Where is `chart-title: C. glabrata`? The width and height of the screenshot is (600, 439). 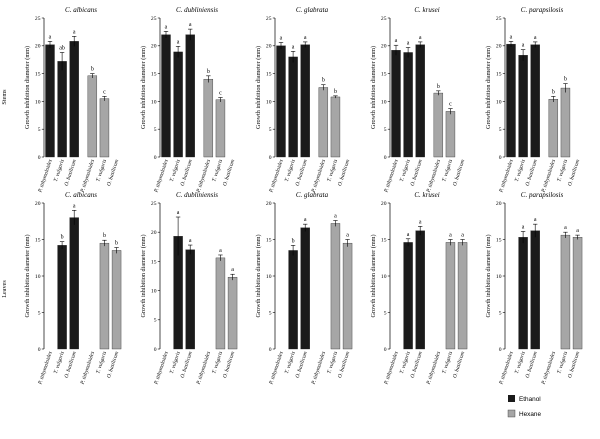 chart-title: C. glabrata is located at coordinates (312, 10).